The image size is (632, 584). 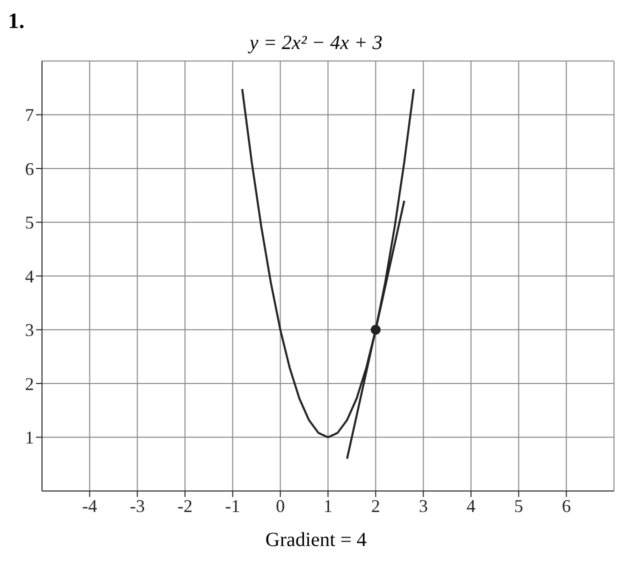 What do you see at coordinates (232, 506) in the screenshot?
I see `x-tick-label: -1` at bounding box center [232, 506].